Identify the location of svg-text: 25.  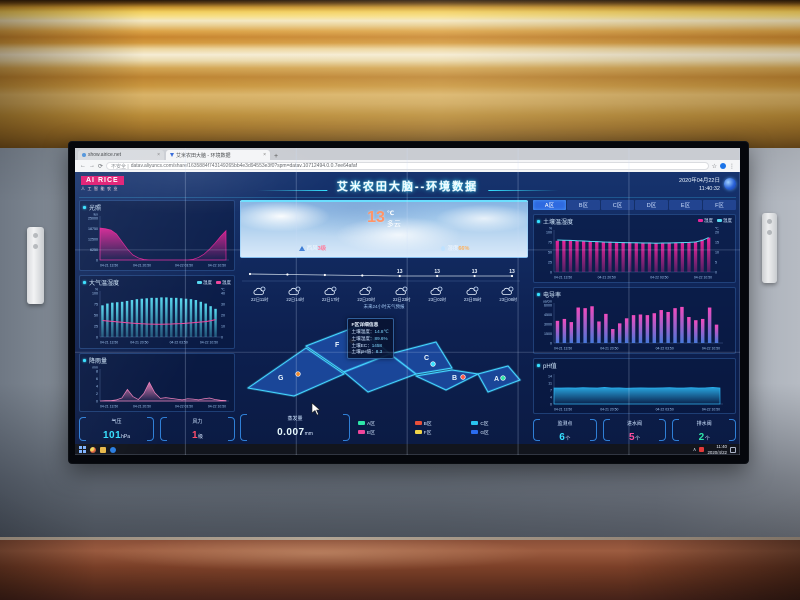
(550, 262).